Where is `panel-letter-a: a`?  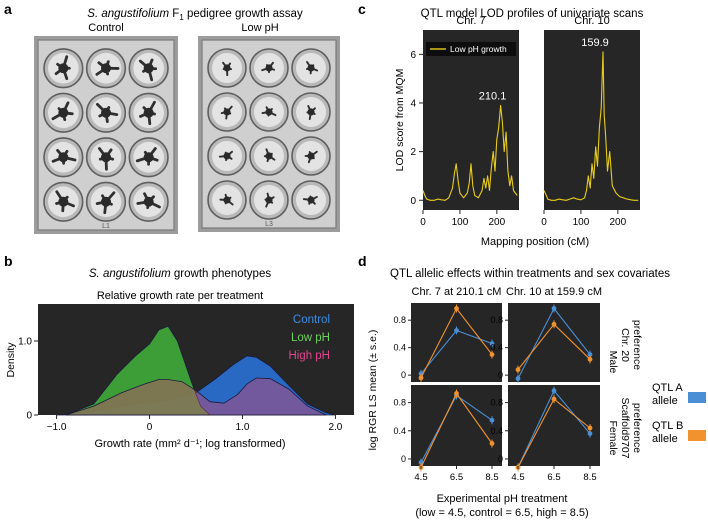 panel-letter-a: a is located at coordinates (8, 9).